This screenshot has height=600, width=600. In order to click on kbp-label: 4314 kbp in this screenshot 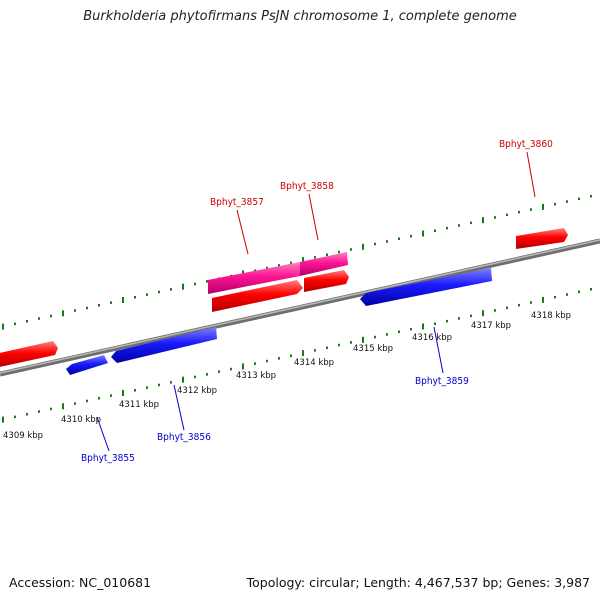, I will do `click(314, 363)`.